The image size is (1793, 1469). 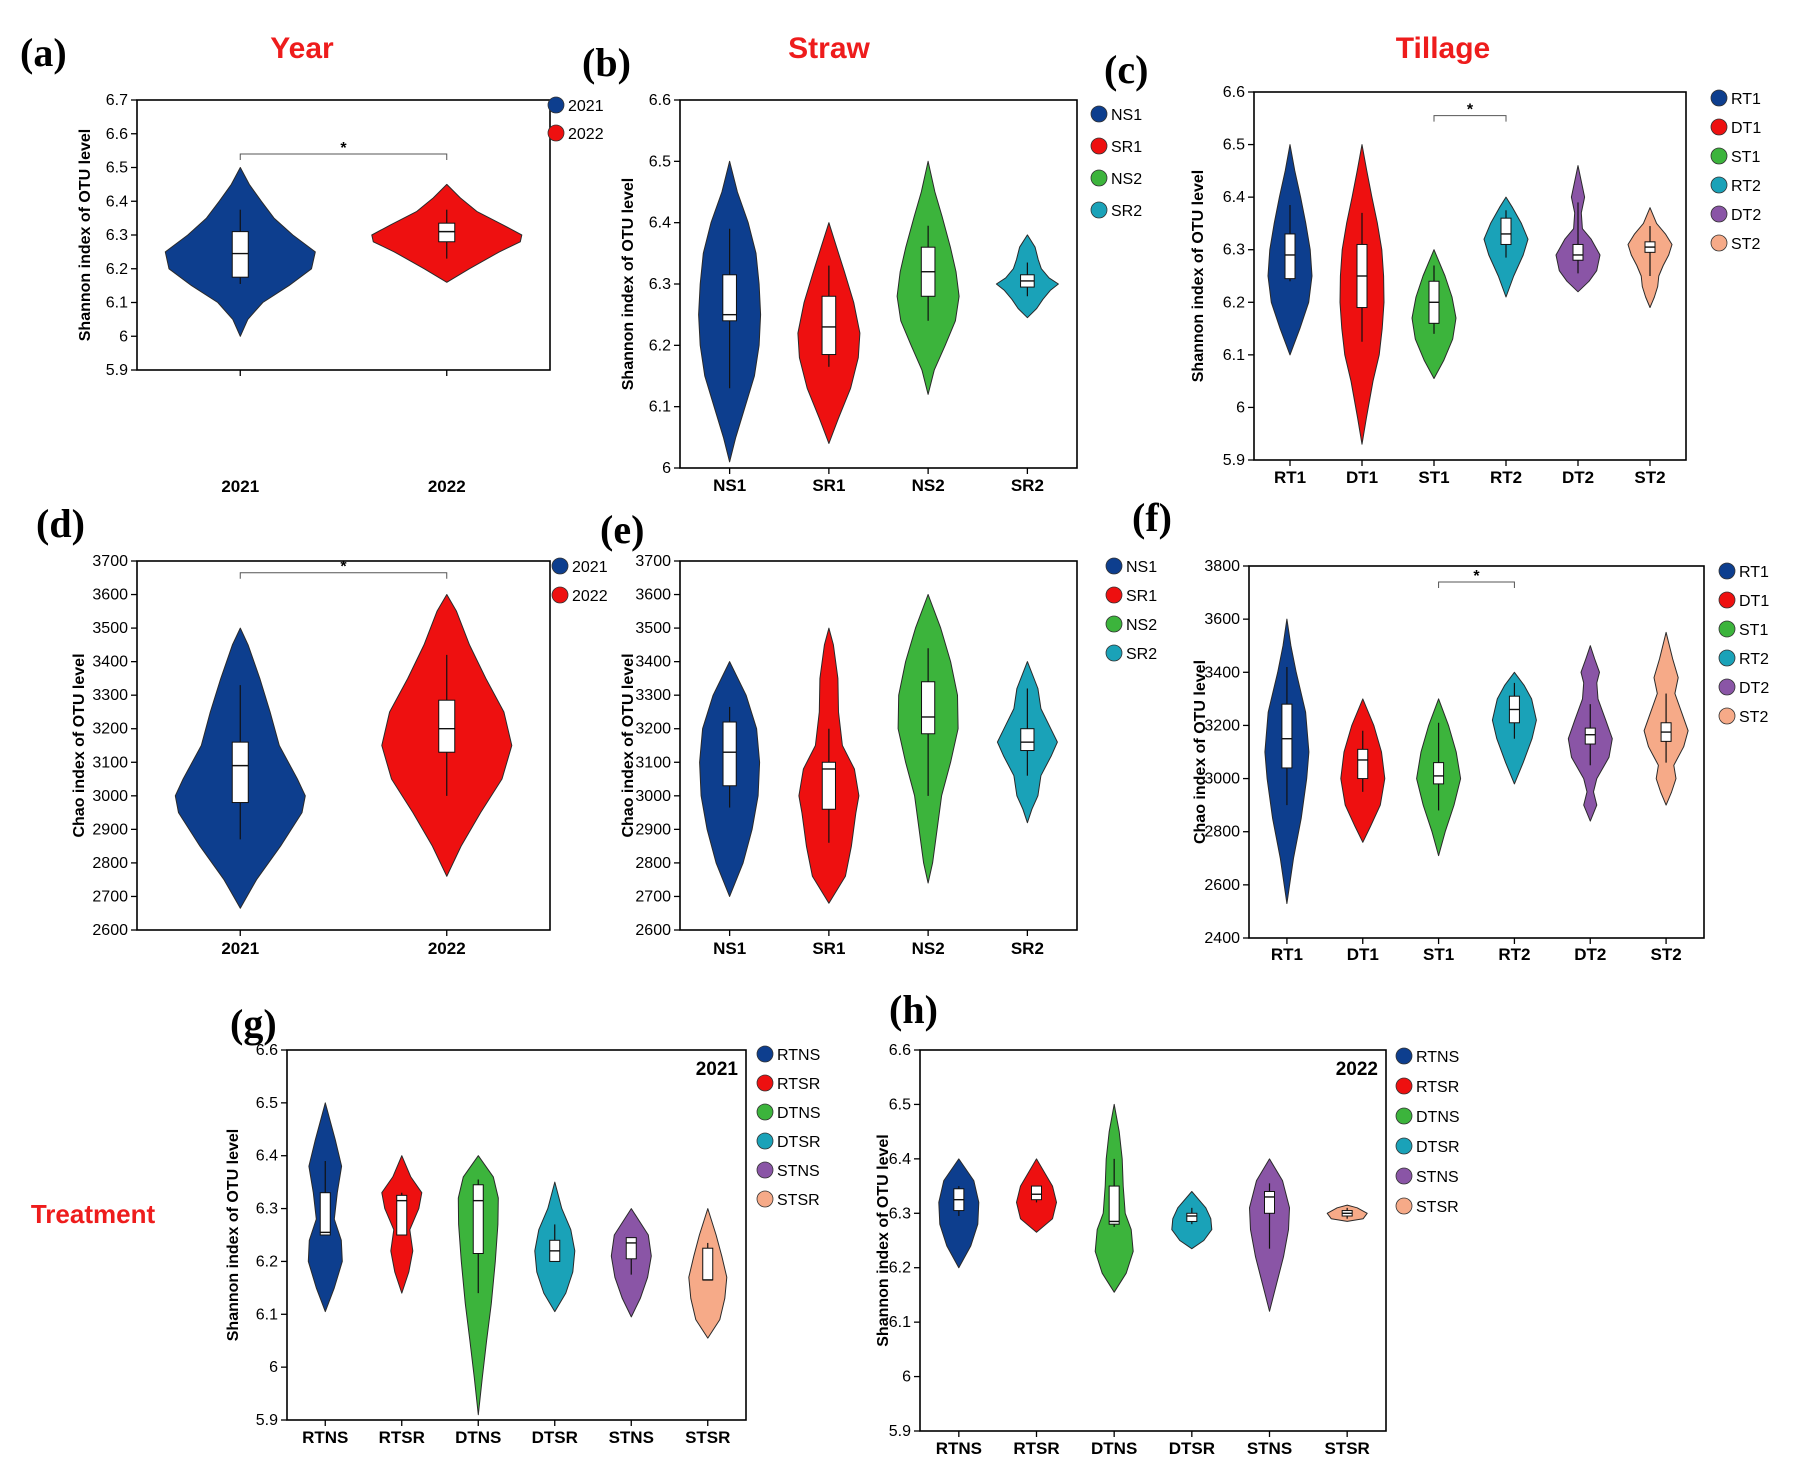 I want to click on x-tick-label: SR1, so click(x=828, y=485).